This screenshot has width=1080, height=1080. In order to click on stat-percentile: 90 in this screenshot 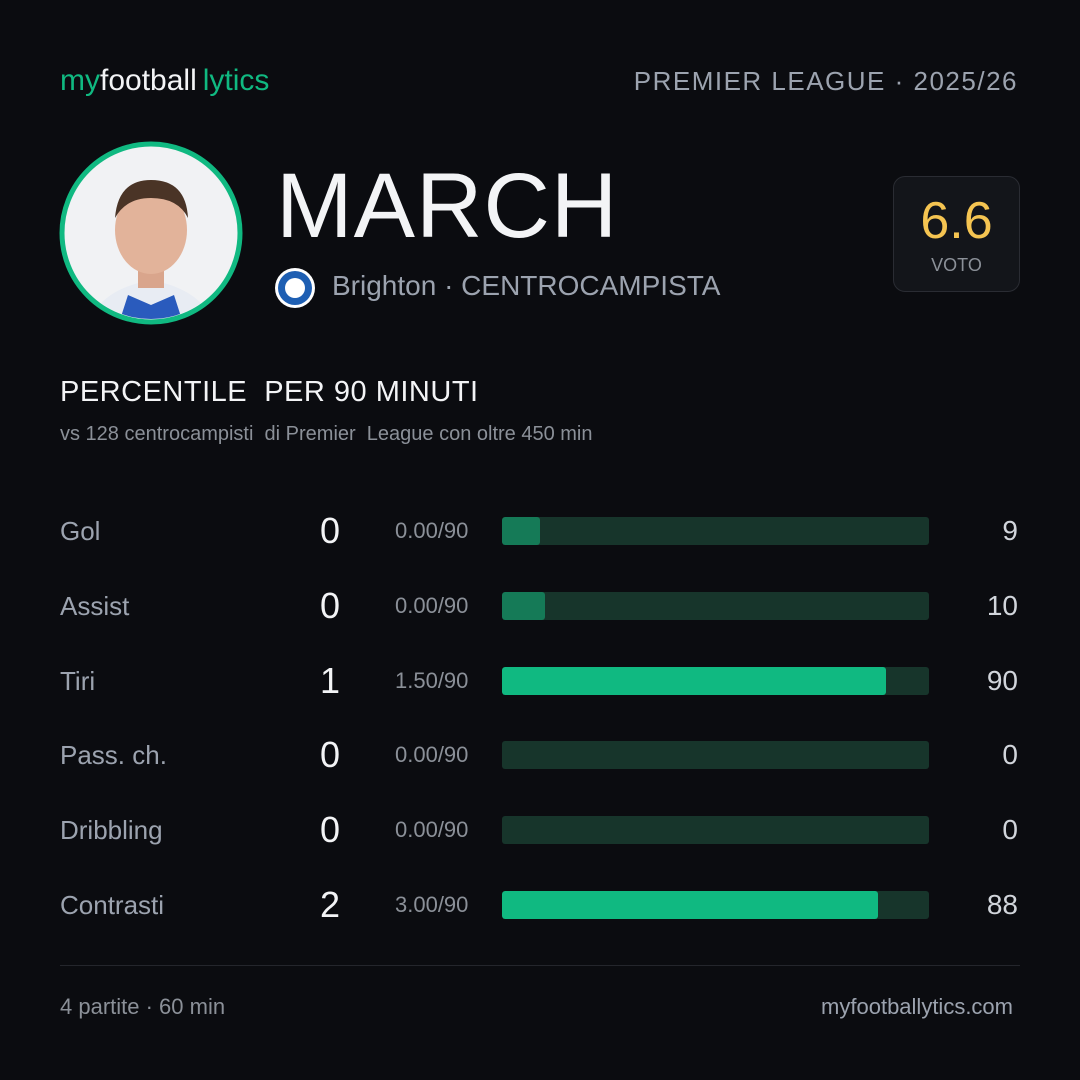, I will do `click(1002, 680)`.